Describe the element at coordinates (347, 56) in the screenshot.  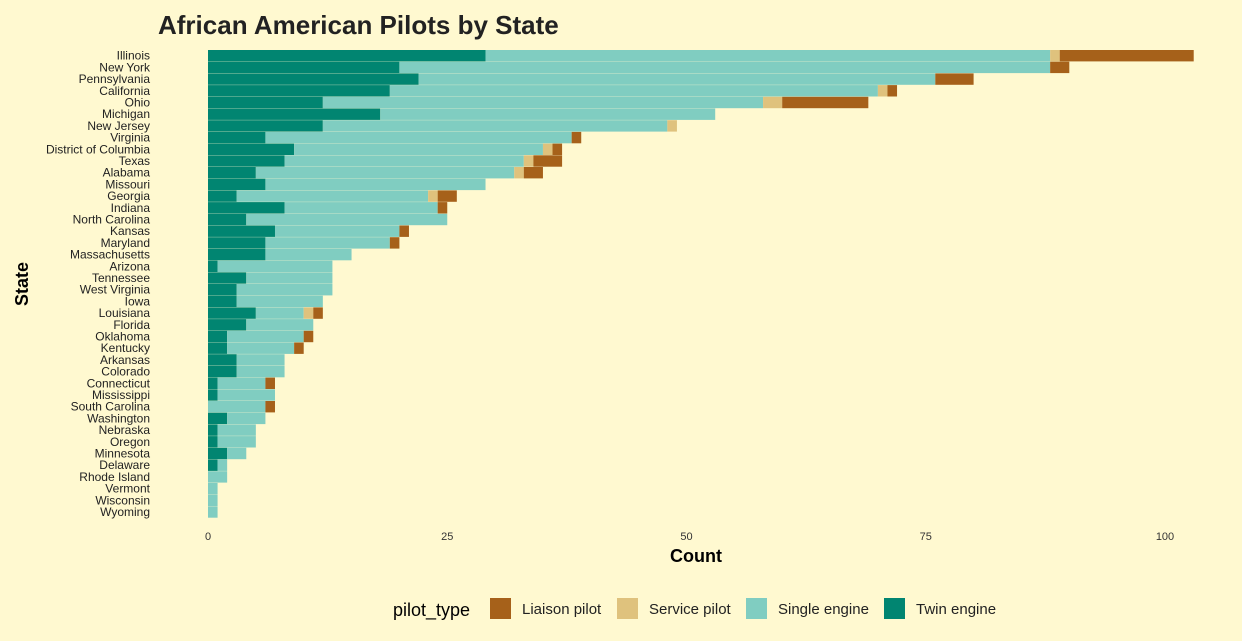
I see `bar-illinois-twin-engine` at that location.